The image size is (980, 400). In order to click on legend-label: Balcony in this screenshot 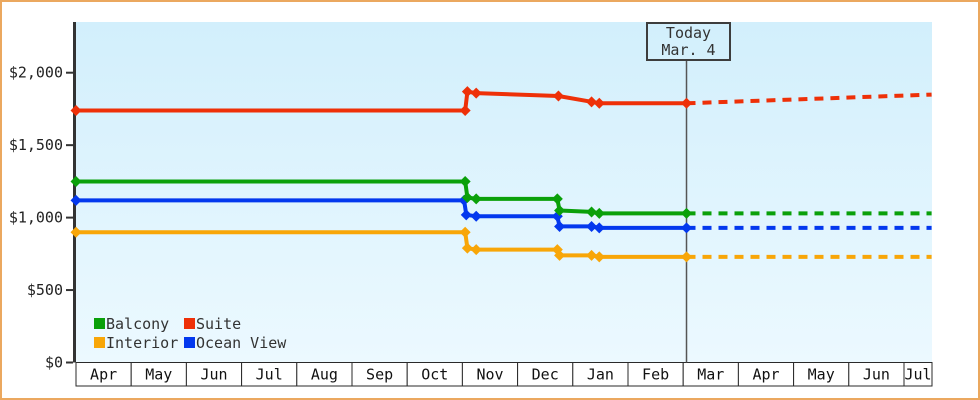, I will do `click(138, 323)`.